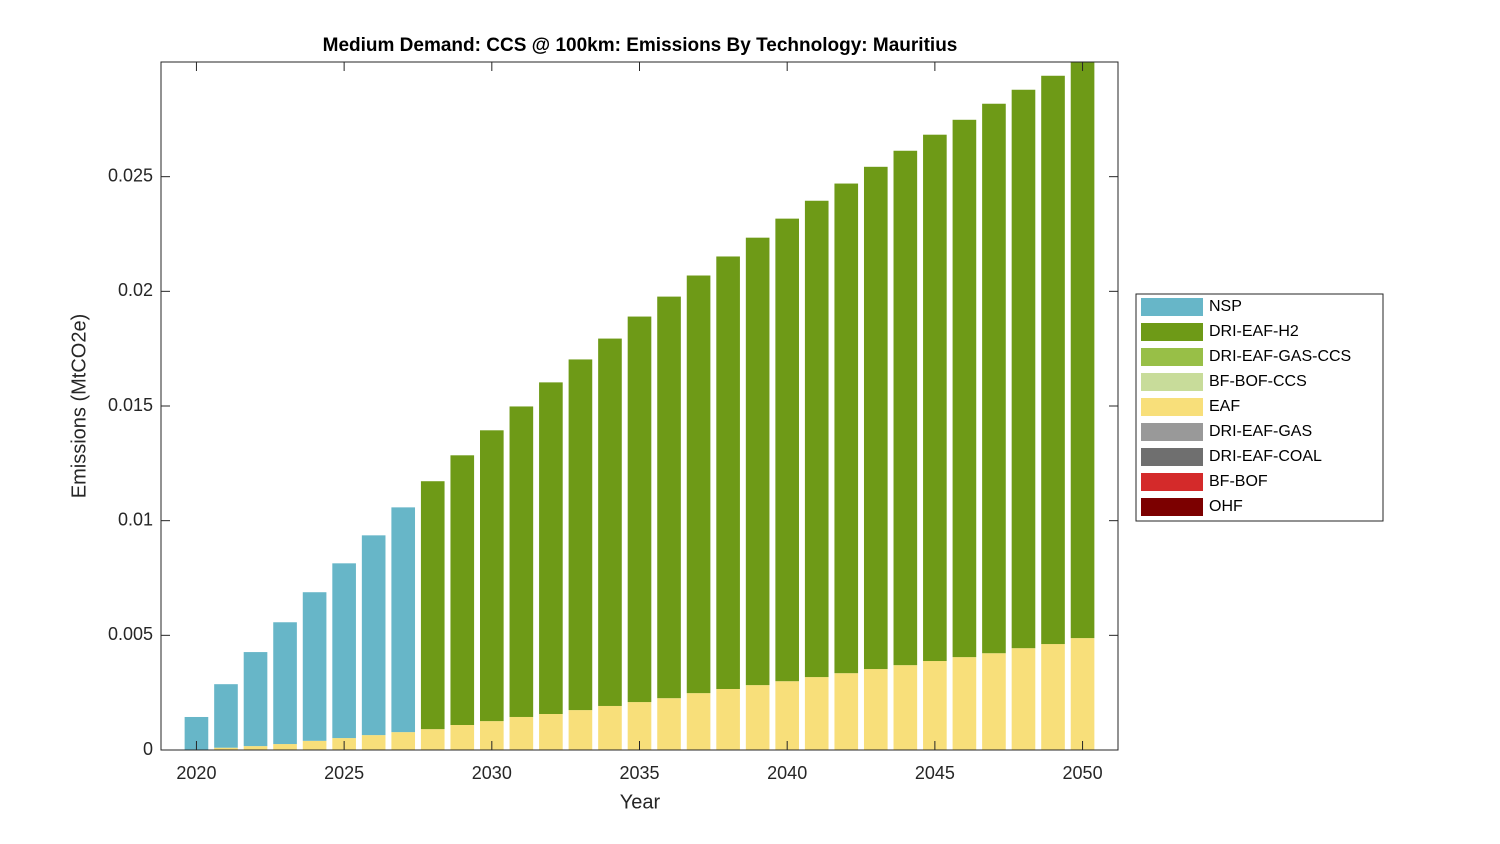 The image size is (1500, 844). What do you see at coordinates (130, 634) in the screenshot?
I see `y-tick-label: 0.005` at bounding box center [130, 634].